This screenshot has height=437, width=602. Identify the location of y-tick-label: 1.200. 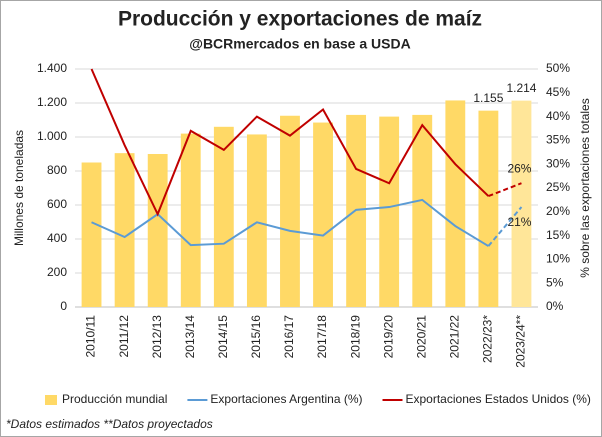
(52, 102).